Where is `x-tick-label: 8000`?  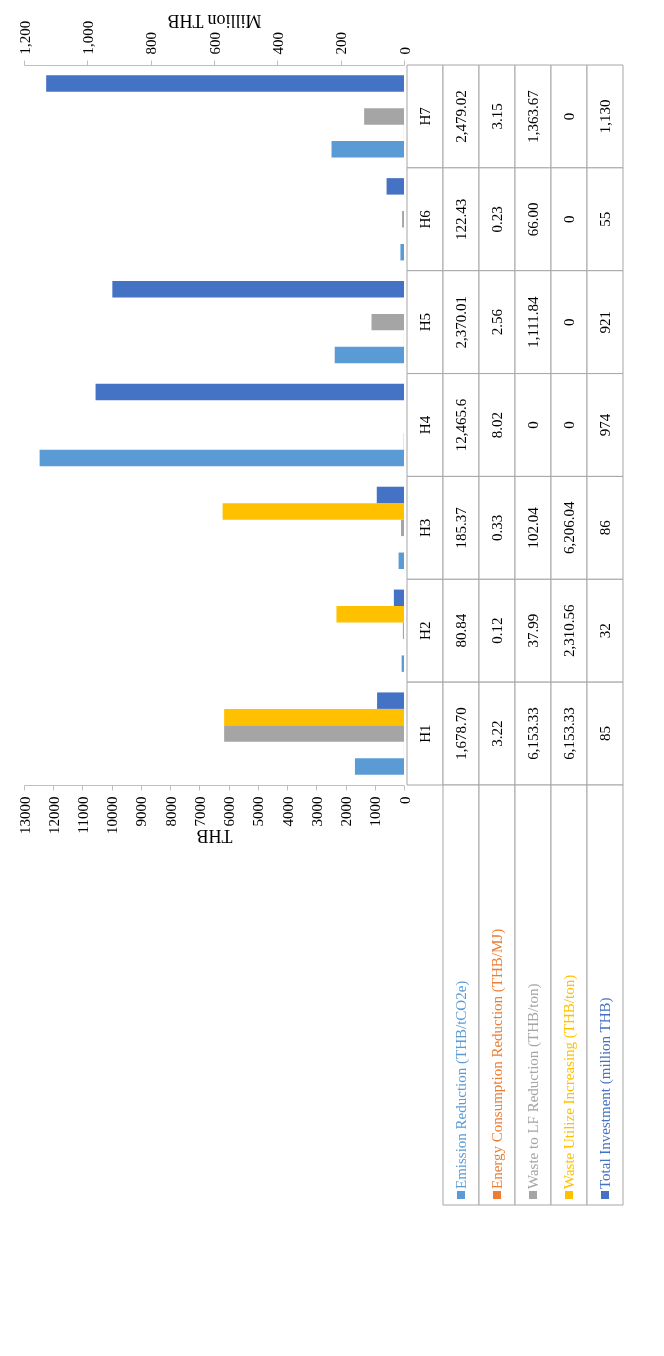 x-tick-label: 8000 is located at coordinates (170, 811).